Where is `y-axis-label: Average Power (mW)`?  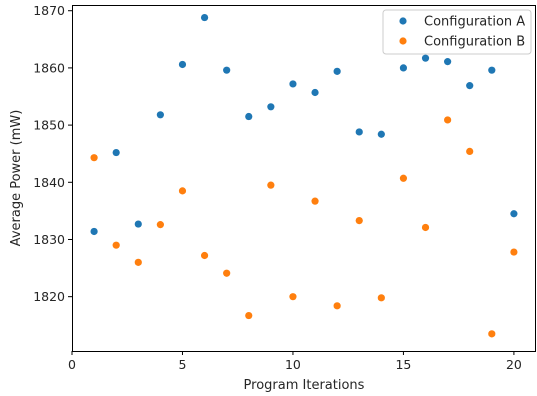
y-axis-label: Average Power (mW) is located at coordinates (16, 178).